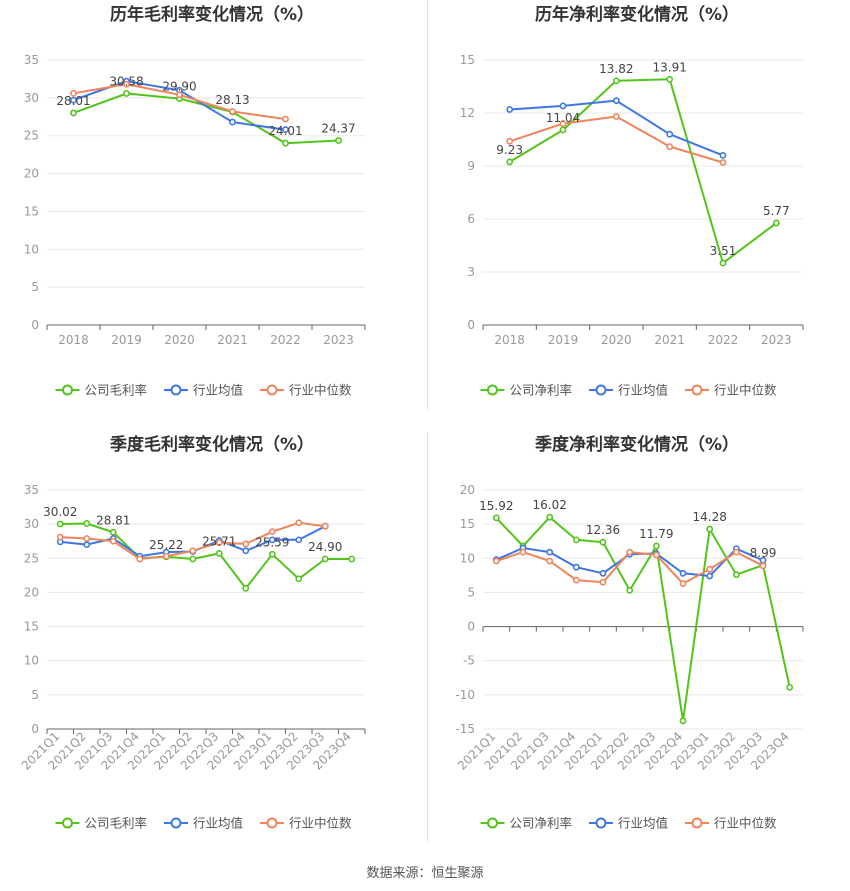 This screenshot has width=850, height=891. What do you see at coordinates (212, 14) in the screenshot?
I see `chart-title: 历年毛利率变化情况（%）` at bounding box center [212, 14].